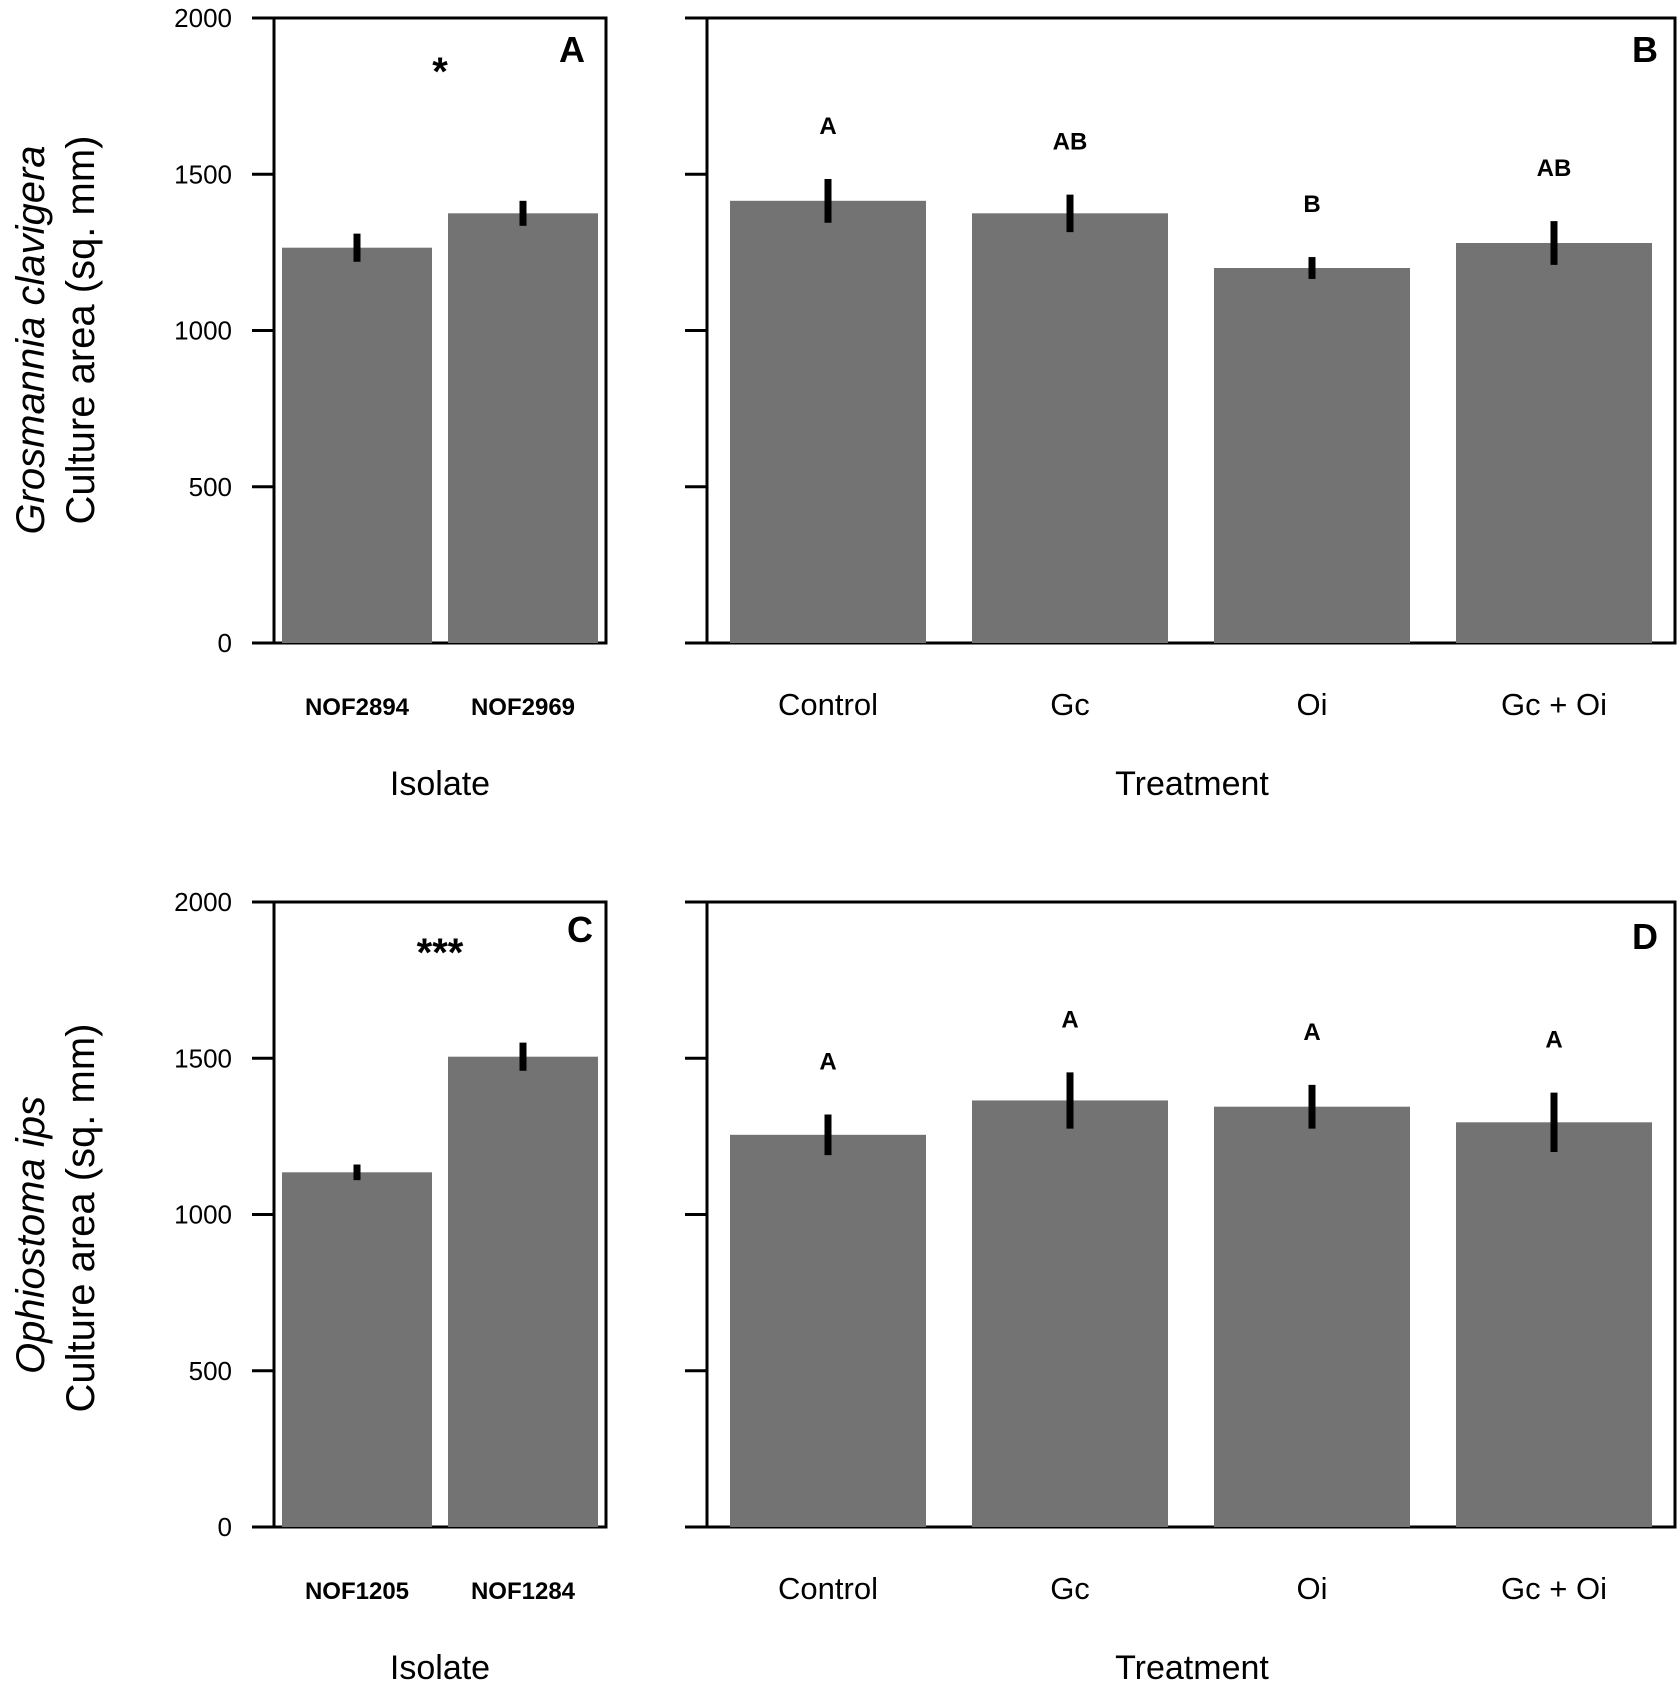  I want to click on panel-a-x-tick-labels: NOF2894 NOF2969, so click(440, 707).